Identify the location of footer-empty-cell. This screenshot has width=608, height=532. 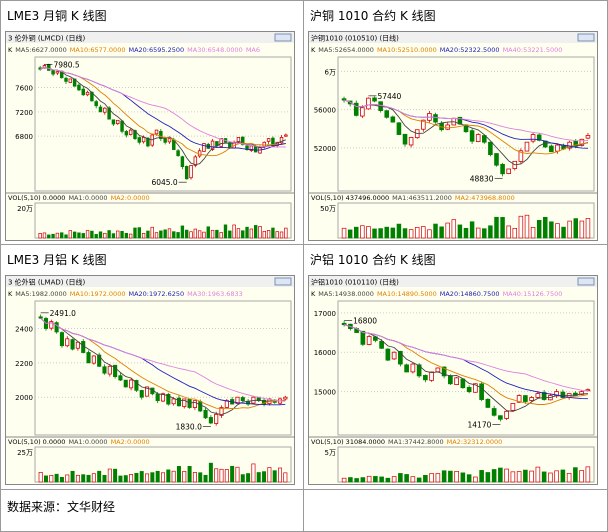
(455, 510).